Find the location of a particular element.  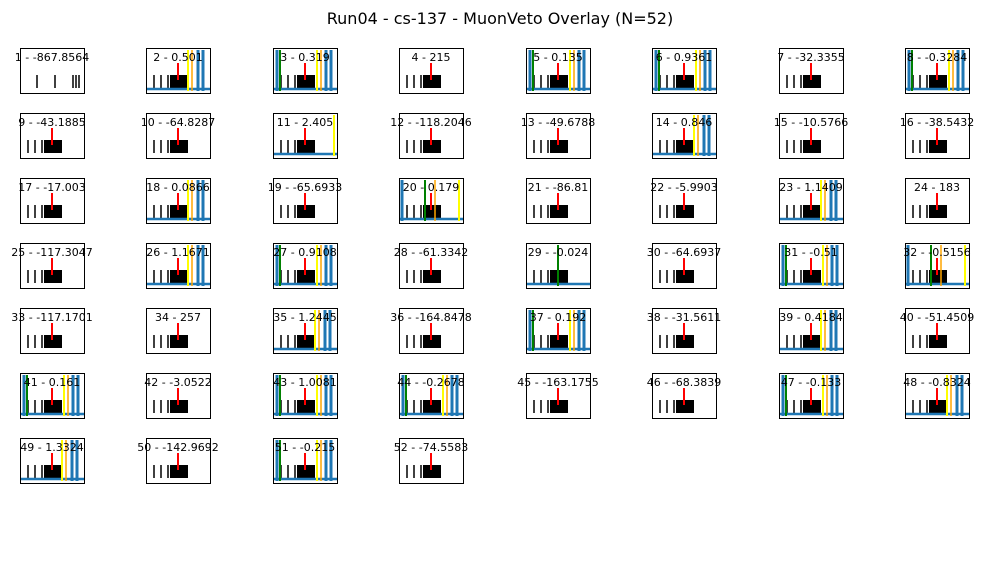

panel-5: 5 - 0.135 is located at coordinates (558, 71).